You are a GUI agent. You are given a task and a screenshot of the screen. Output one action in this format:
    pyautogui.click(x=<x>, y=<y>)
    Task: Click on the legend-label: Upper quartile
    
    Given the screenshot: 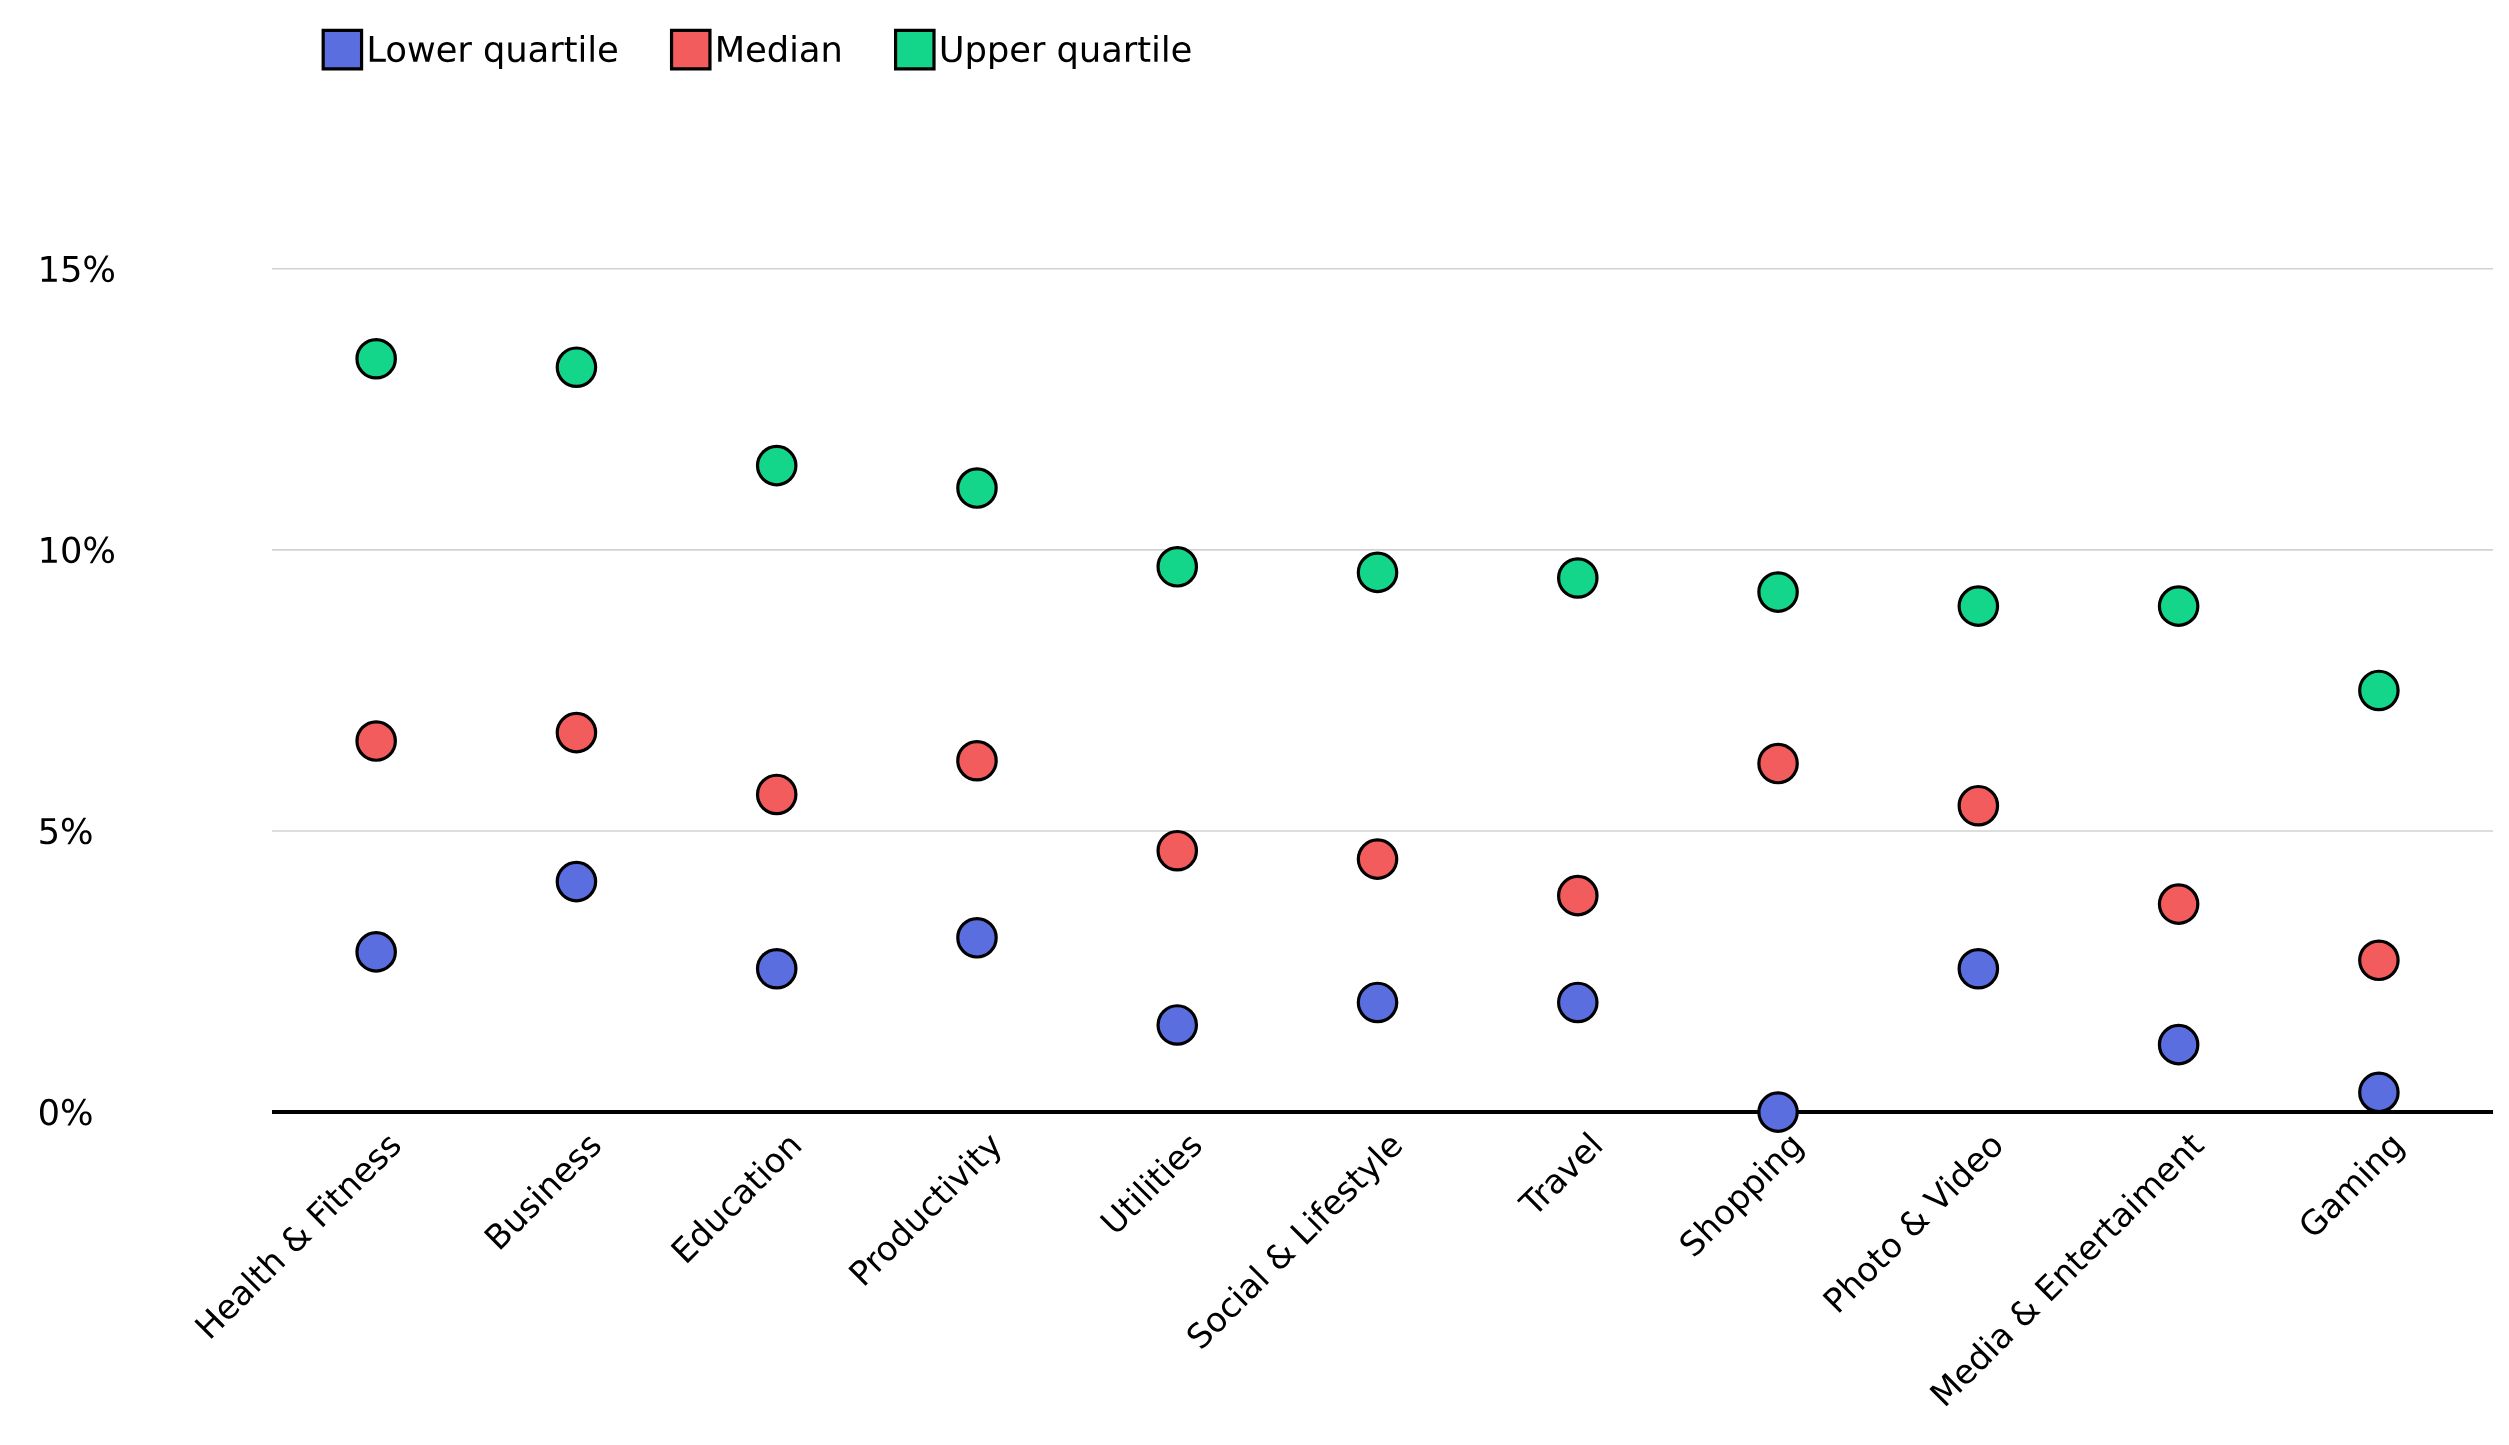 What is the action you would take?
    pyautogui.click(x=1066, y=52)
    